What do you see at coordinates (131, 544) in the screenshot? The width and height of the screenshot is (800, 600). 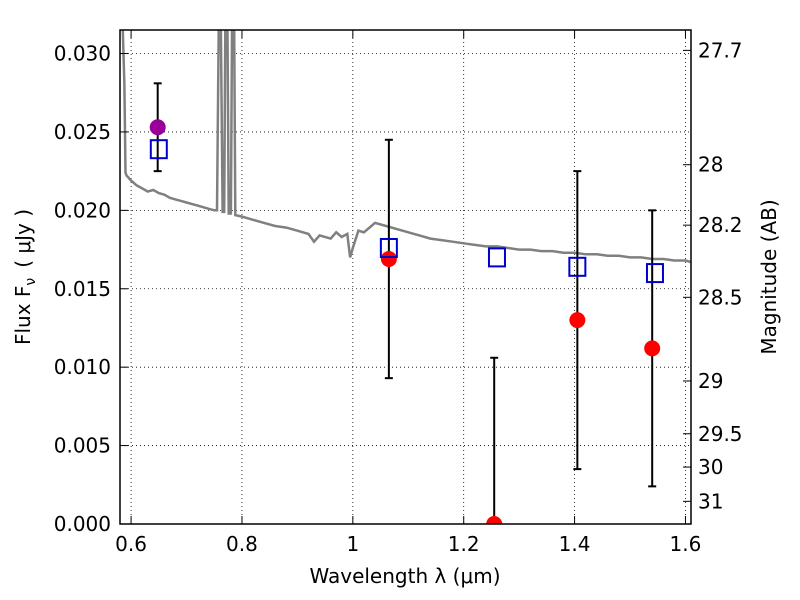 I see `x-tick-label: 0.6` at bounding box center [131, 544].